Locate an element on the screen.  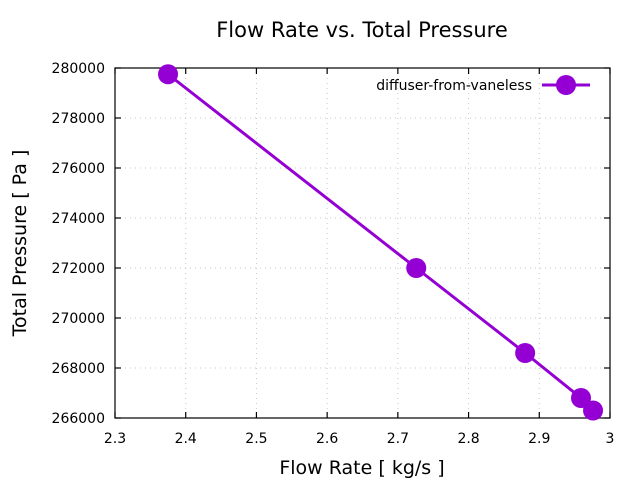
x-tick-label: 2.5 is located at coordinates (256, 439).